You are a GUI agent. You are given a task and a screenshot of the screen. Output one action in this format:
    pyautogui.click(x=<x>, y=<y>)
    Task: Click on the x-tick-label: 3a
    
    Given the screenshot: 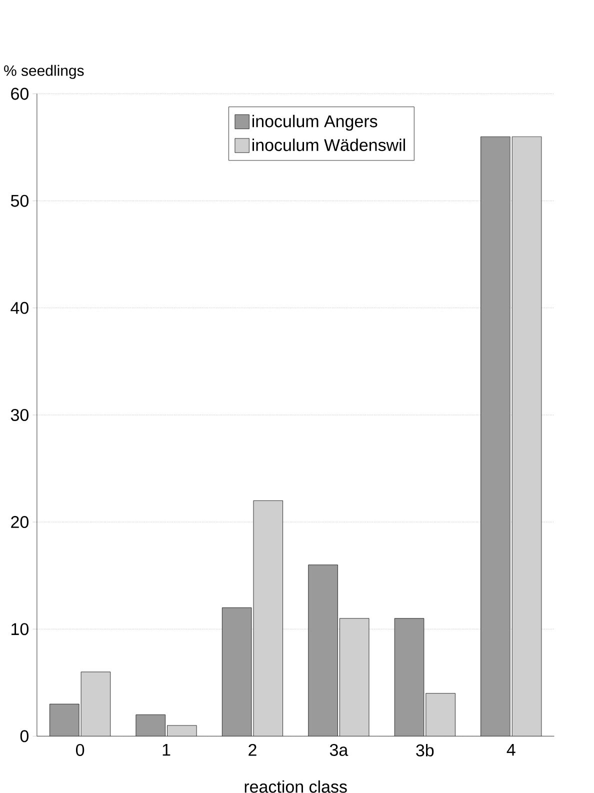 What is the action you would take?
    pyautogui.click(x=339, y=750)
    